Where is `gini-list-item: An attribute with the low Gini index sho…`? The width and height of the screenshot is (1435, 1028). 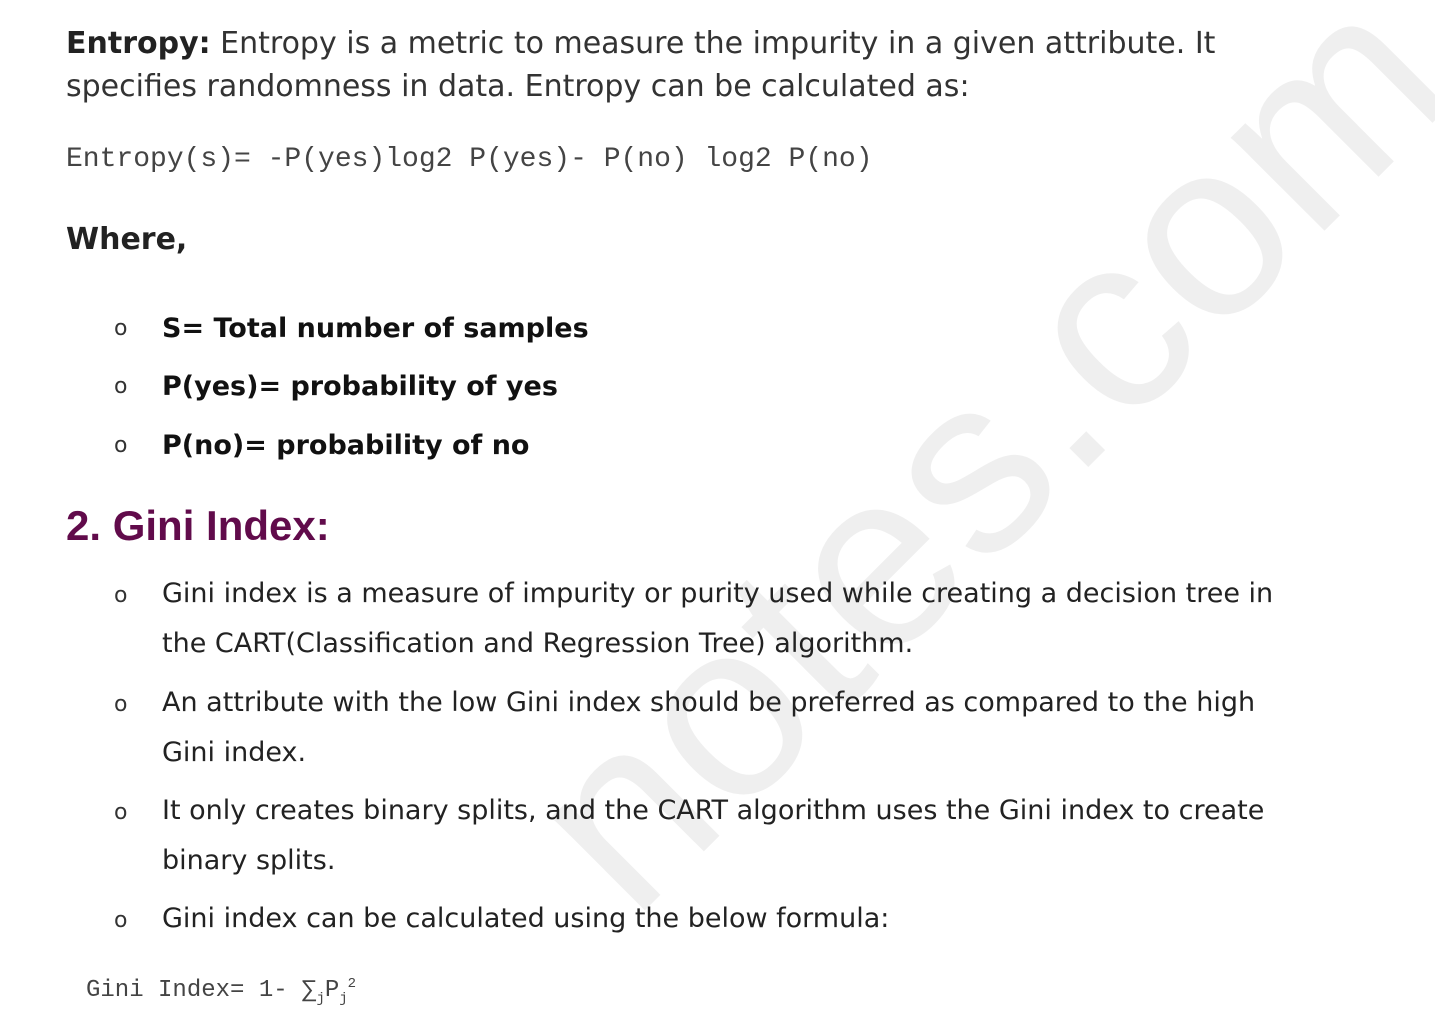
gini-list-item: An attribute with the low Gini index sho… is located at coordinates (709, 727).